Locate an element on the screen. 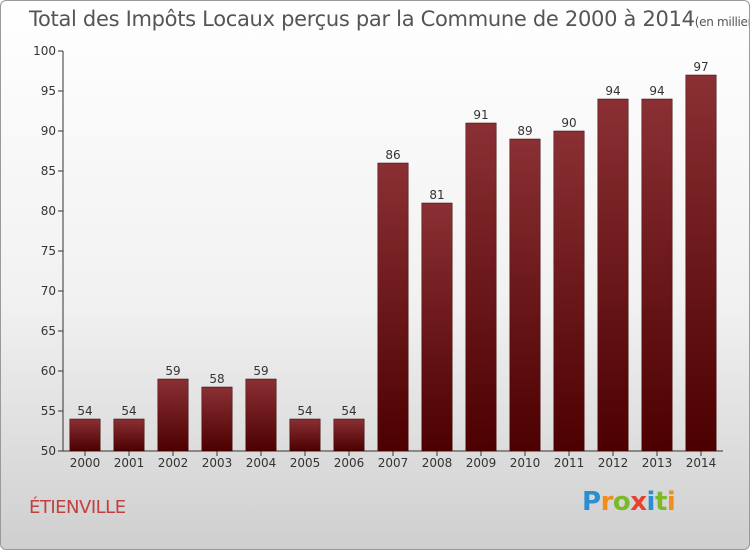  bar-2006 is located at coordinates (349, 435).